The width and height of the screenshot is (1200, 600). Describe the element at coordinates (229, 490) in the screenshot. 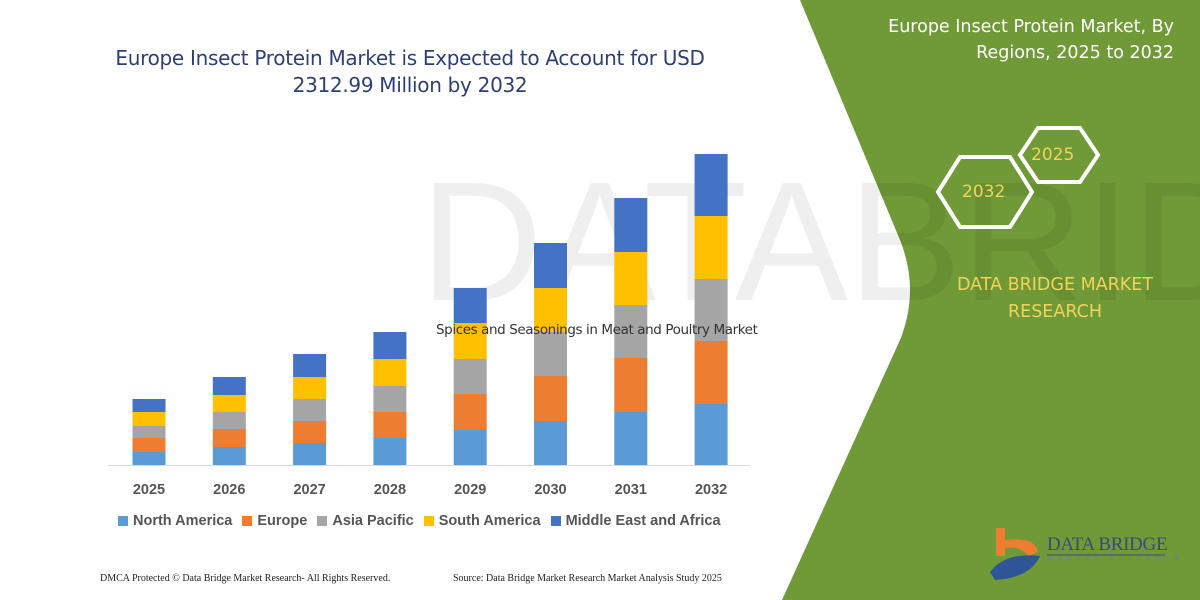

I see `x-tick-label: 2026` at that location.